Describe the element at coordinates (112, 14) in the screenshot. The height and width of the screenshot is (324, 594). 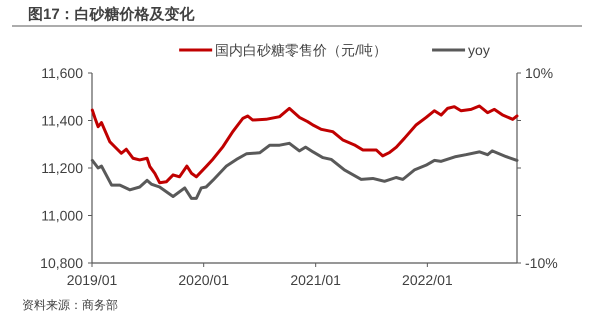
I see `chart-title: 图17：白砂糖价格及变化` at that location.